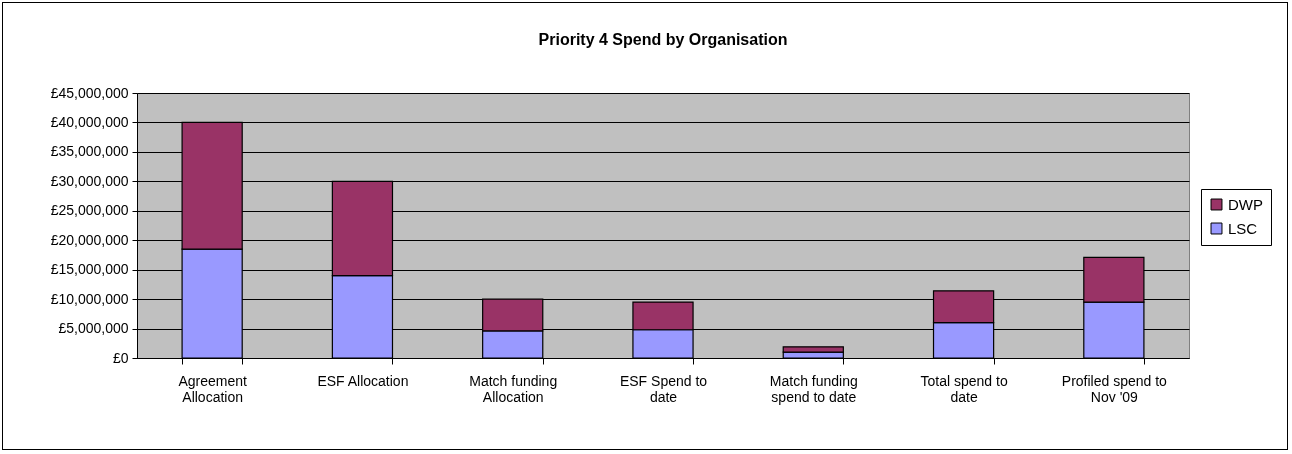  I want to click on x-tick-label: ESF Spend to date, so click(663, 388).